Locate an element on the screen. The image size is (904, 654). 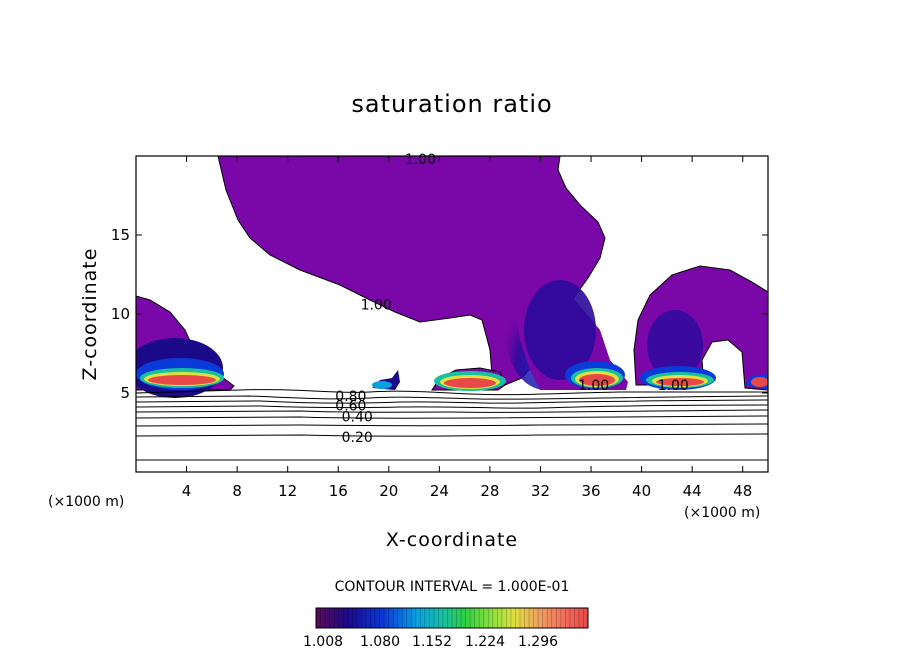
x-tick-label: 48 is located at coordinates (742, 491).